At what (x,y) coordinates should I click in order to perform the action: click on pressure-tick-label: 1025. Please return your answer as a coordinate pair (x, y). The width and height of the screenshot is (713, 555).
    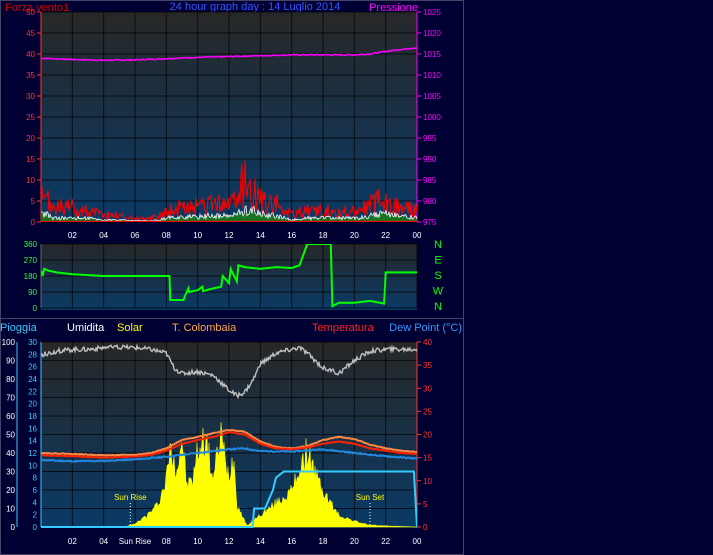
    Looking at the image, I should click on (432, 12).